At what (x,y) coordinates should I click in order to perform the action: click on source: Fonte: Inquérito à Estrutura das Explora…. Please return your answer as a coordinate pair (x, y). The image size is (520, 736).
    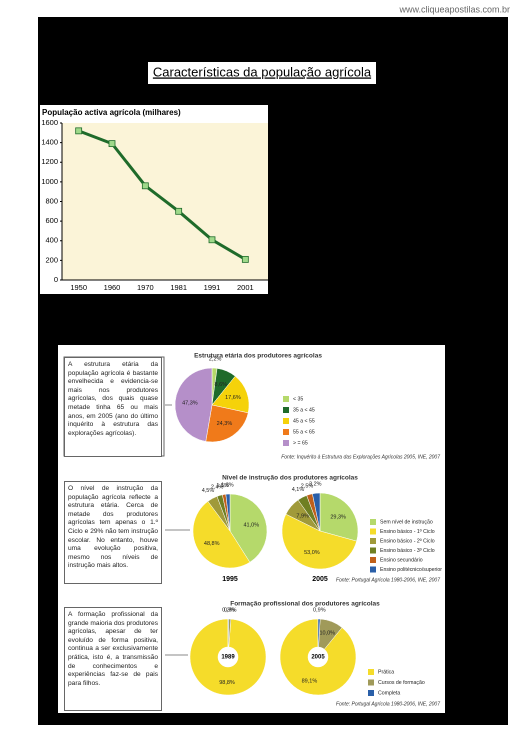
    Looking at the image, I should click on (360, 457).